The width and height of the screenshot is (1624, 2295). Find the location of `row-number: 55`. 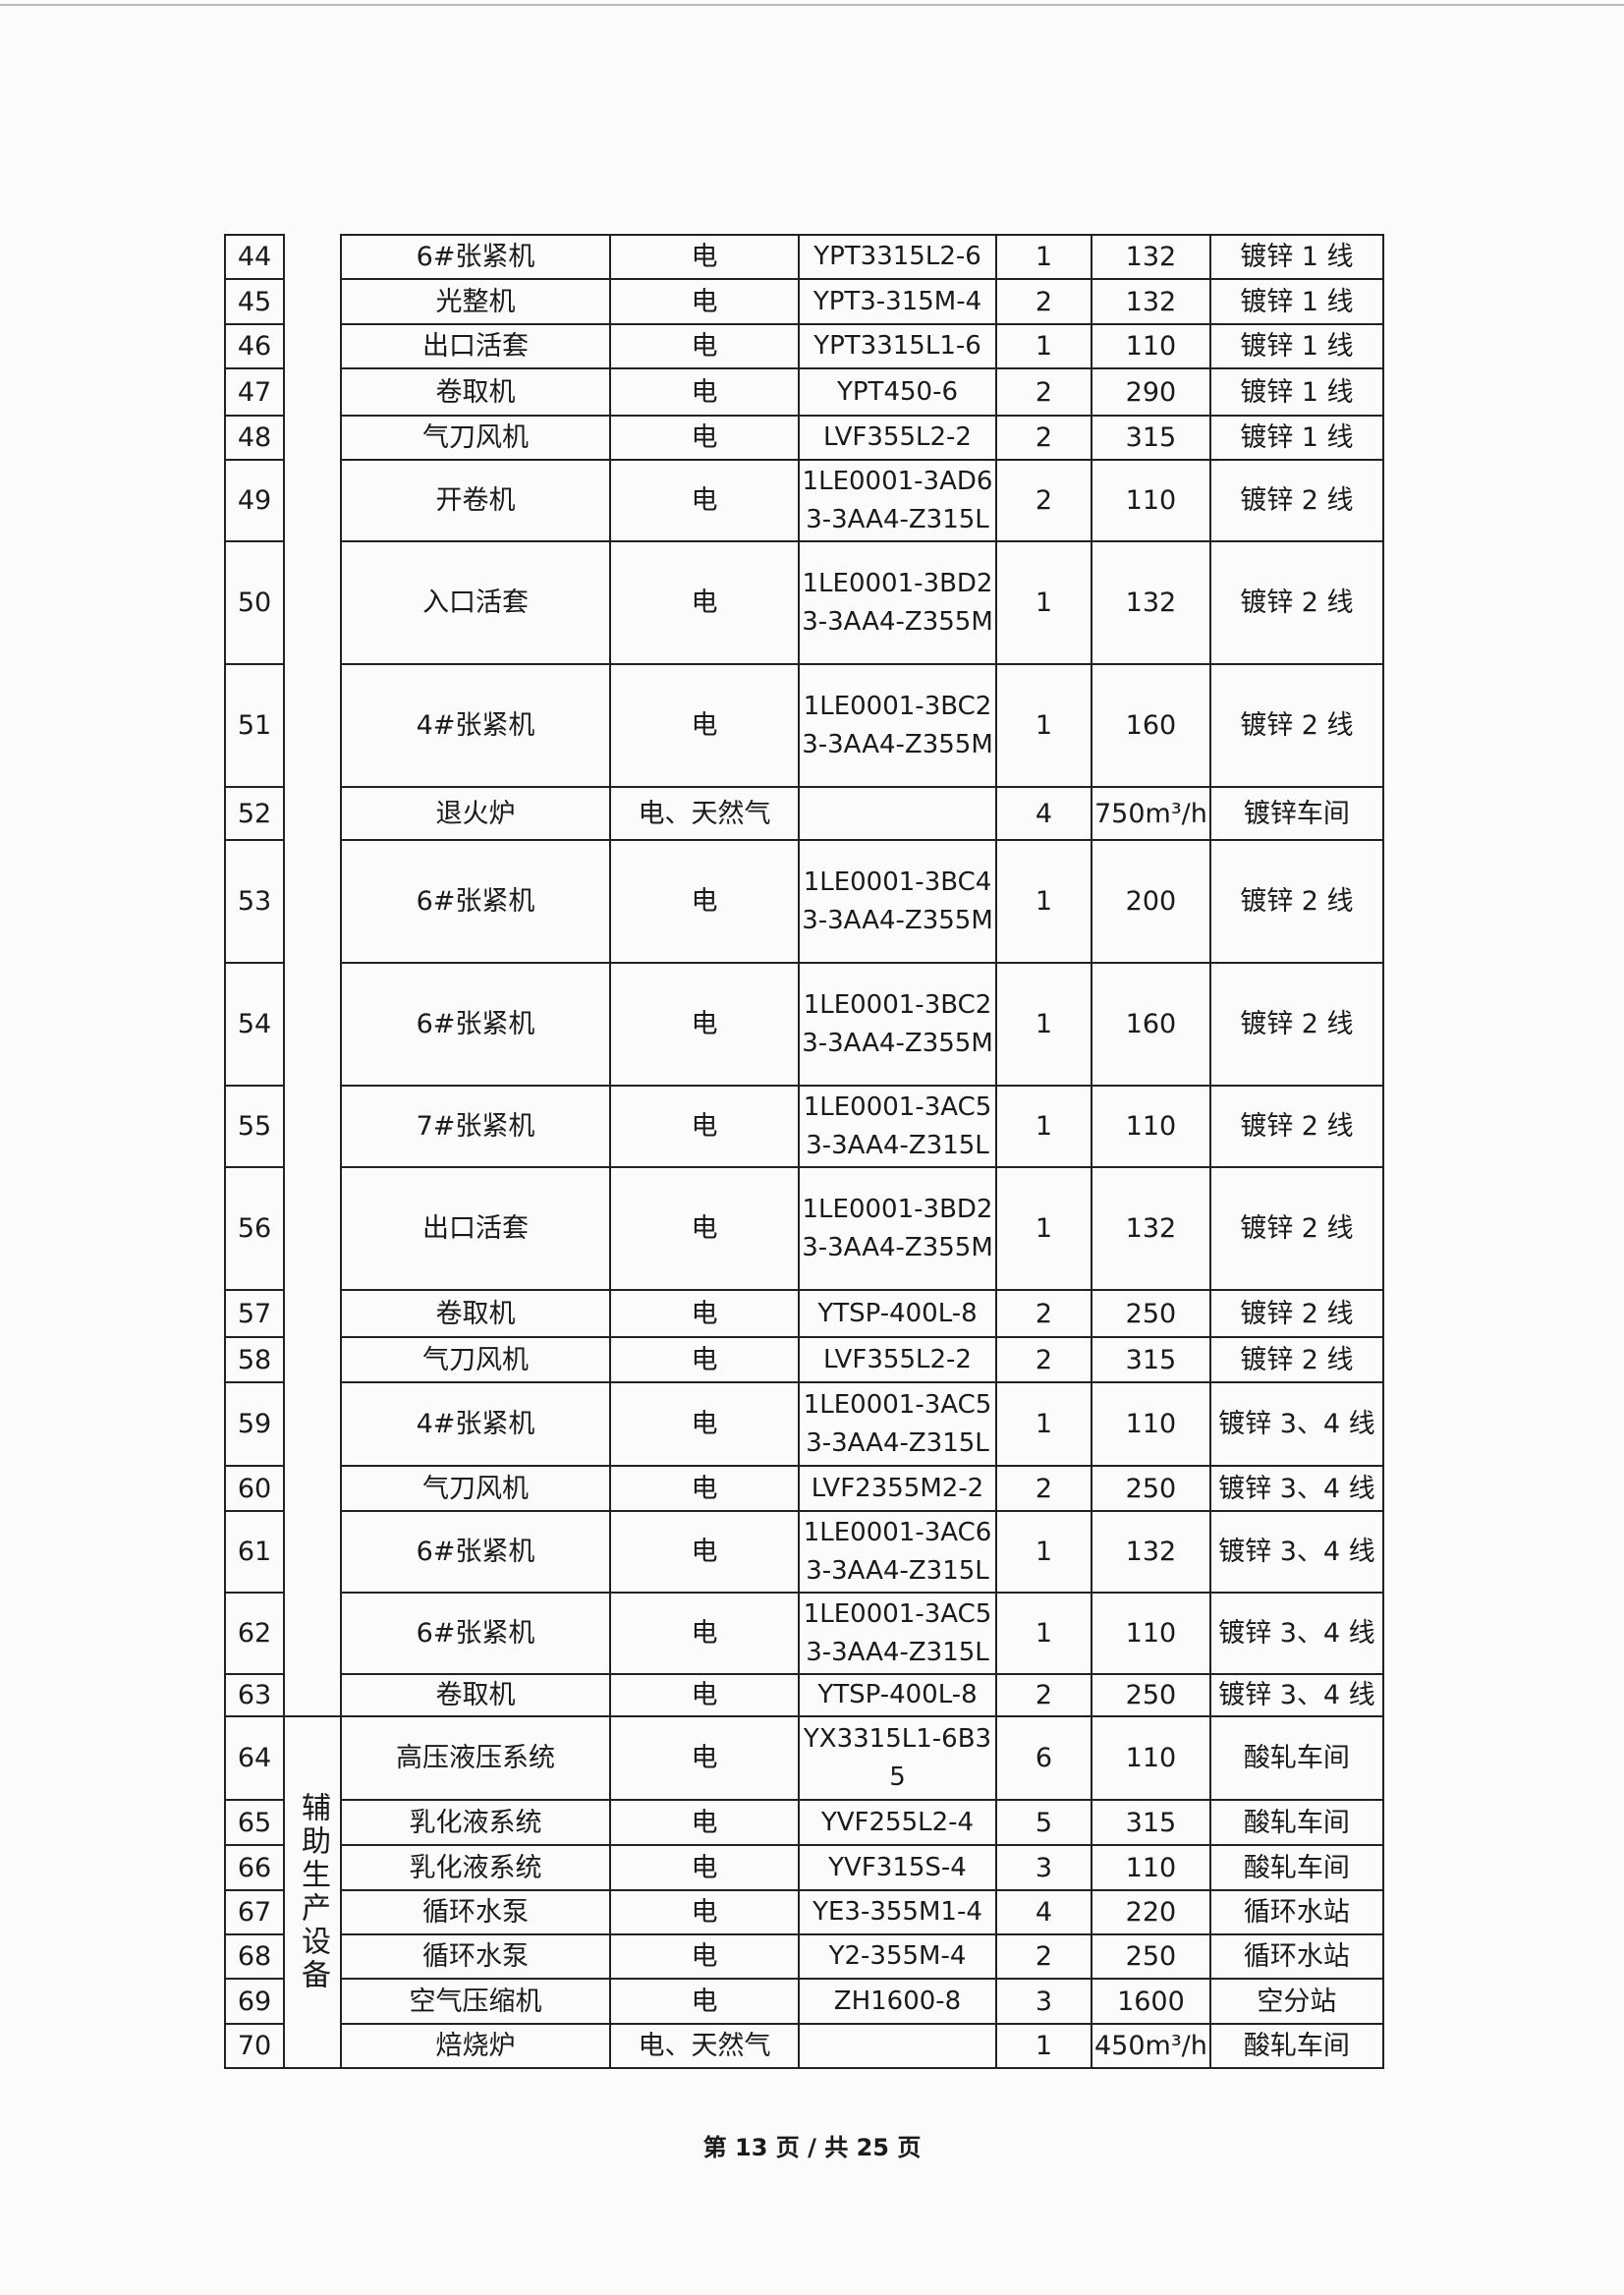

row-number: 55 is located at coordinates (254, 1127).